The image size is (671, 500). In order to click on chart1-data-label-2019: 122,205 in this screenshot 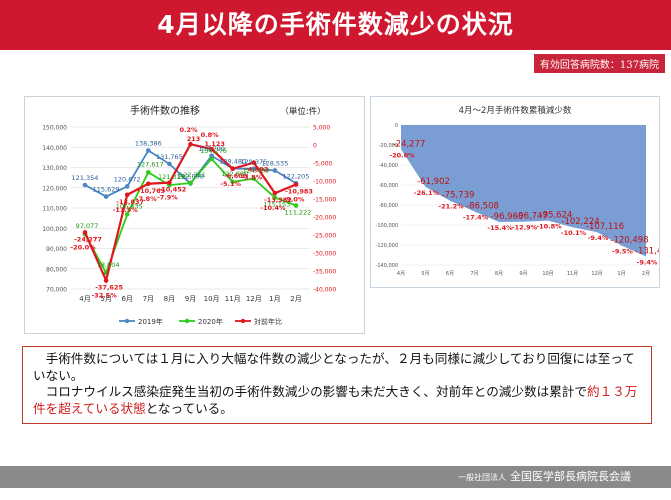, I will do `click(296, 176)`.